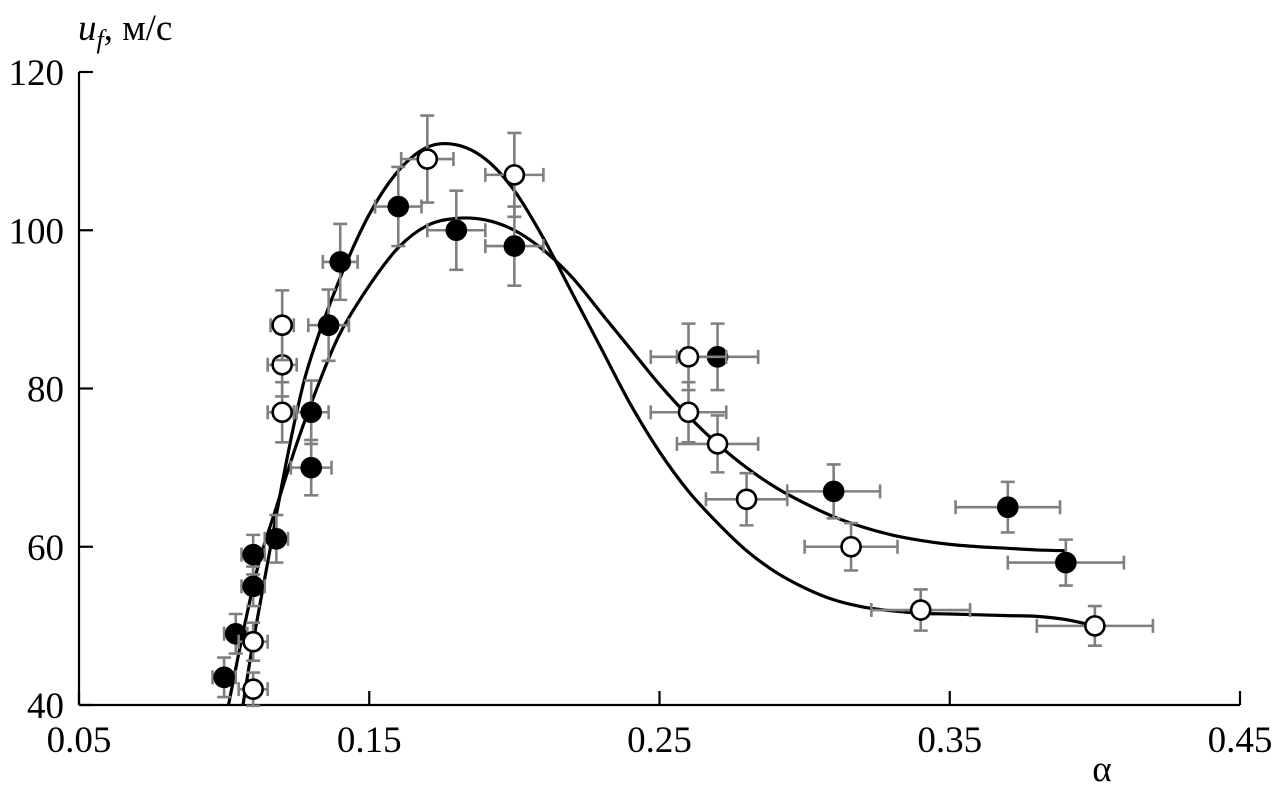  I want to click on x-tick-label: 0.15, so click(369, 740).